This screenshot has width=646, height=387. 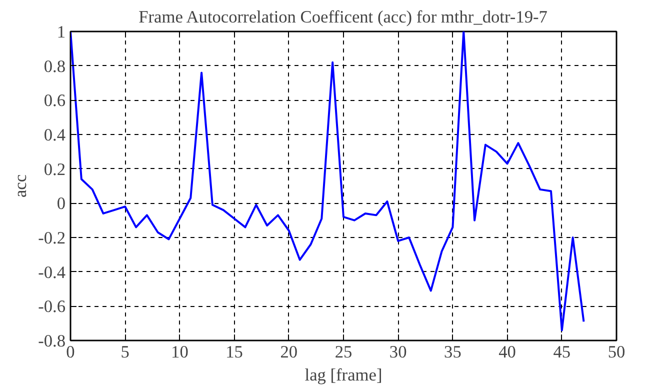 What do you see at coordinates (507, 352) in the screenshot?
I see `x-tick-label: 40` at bounding box center [507, 352].